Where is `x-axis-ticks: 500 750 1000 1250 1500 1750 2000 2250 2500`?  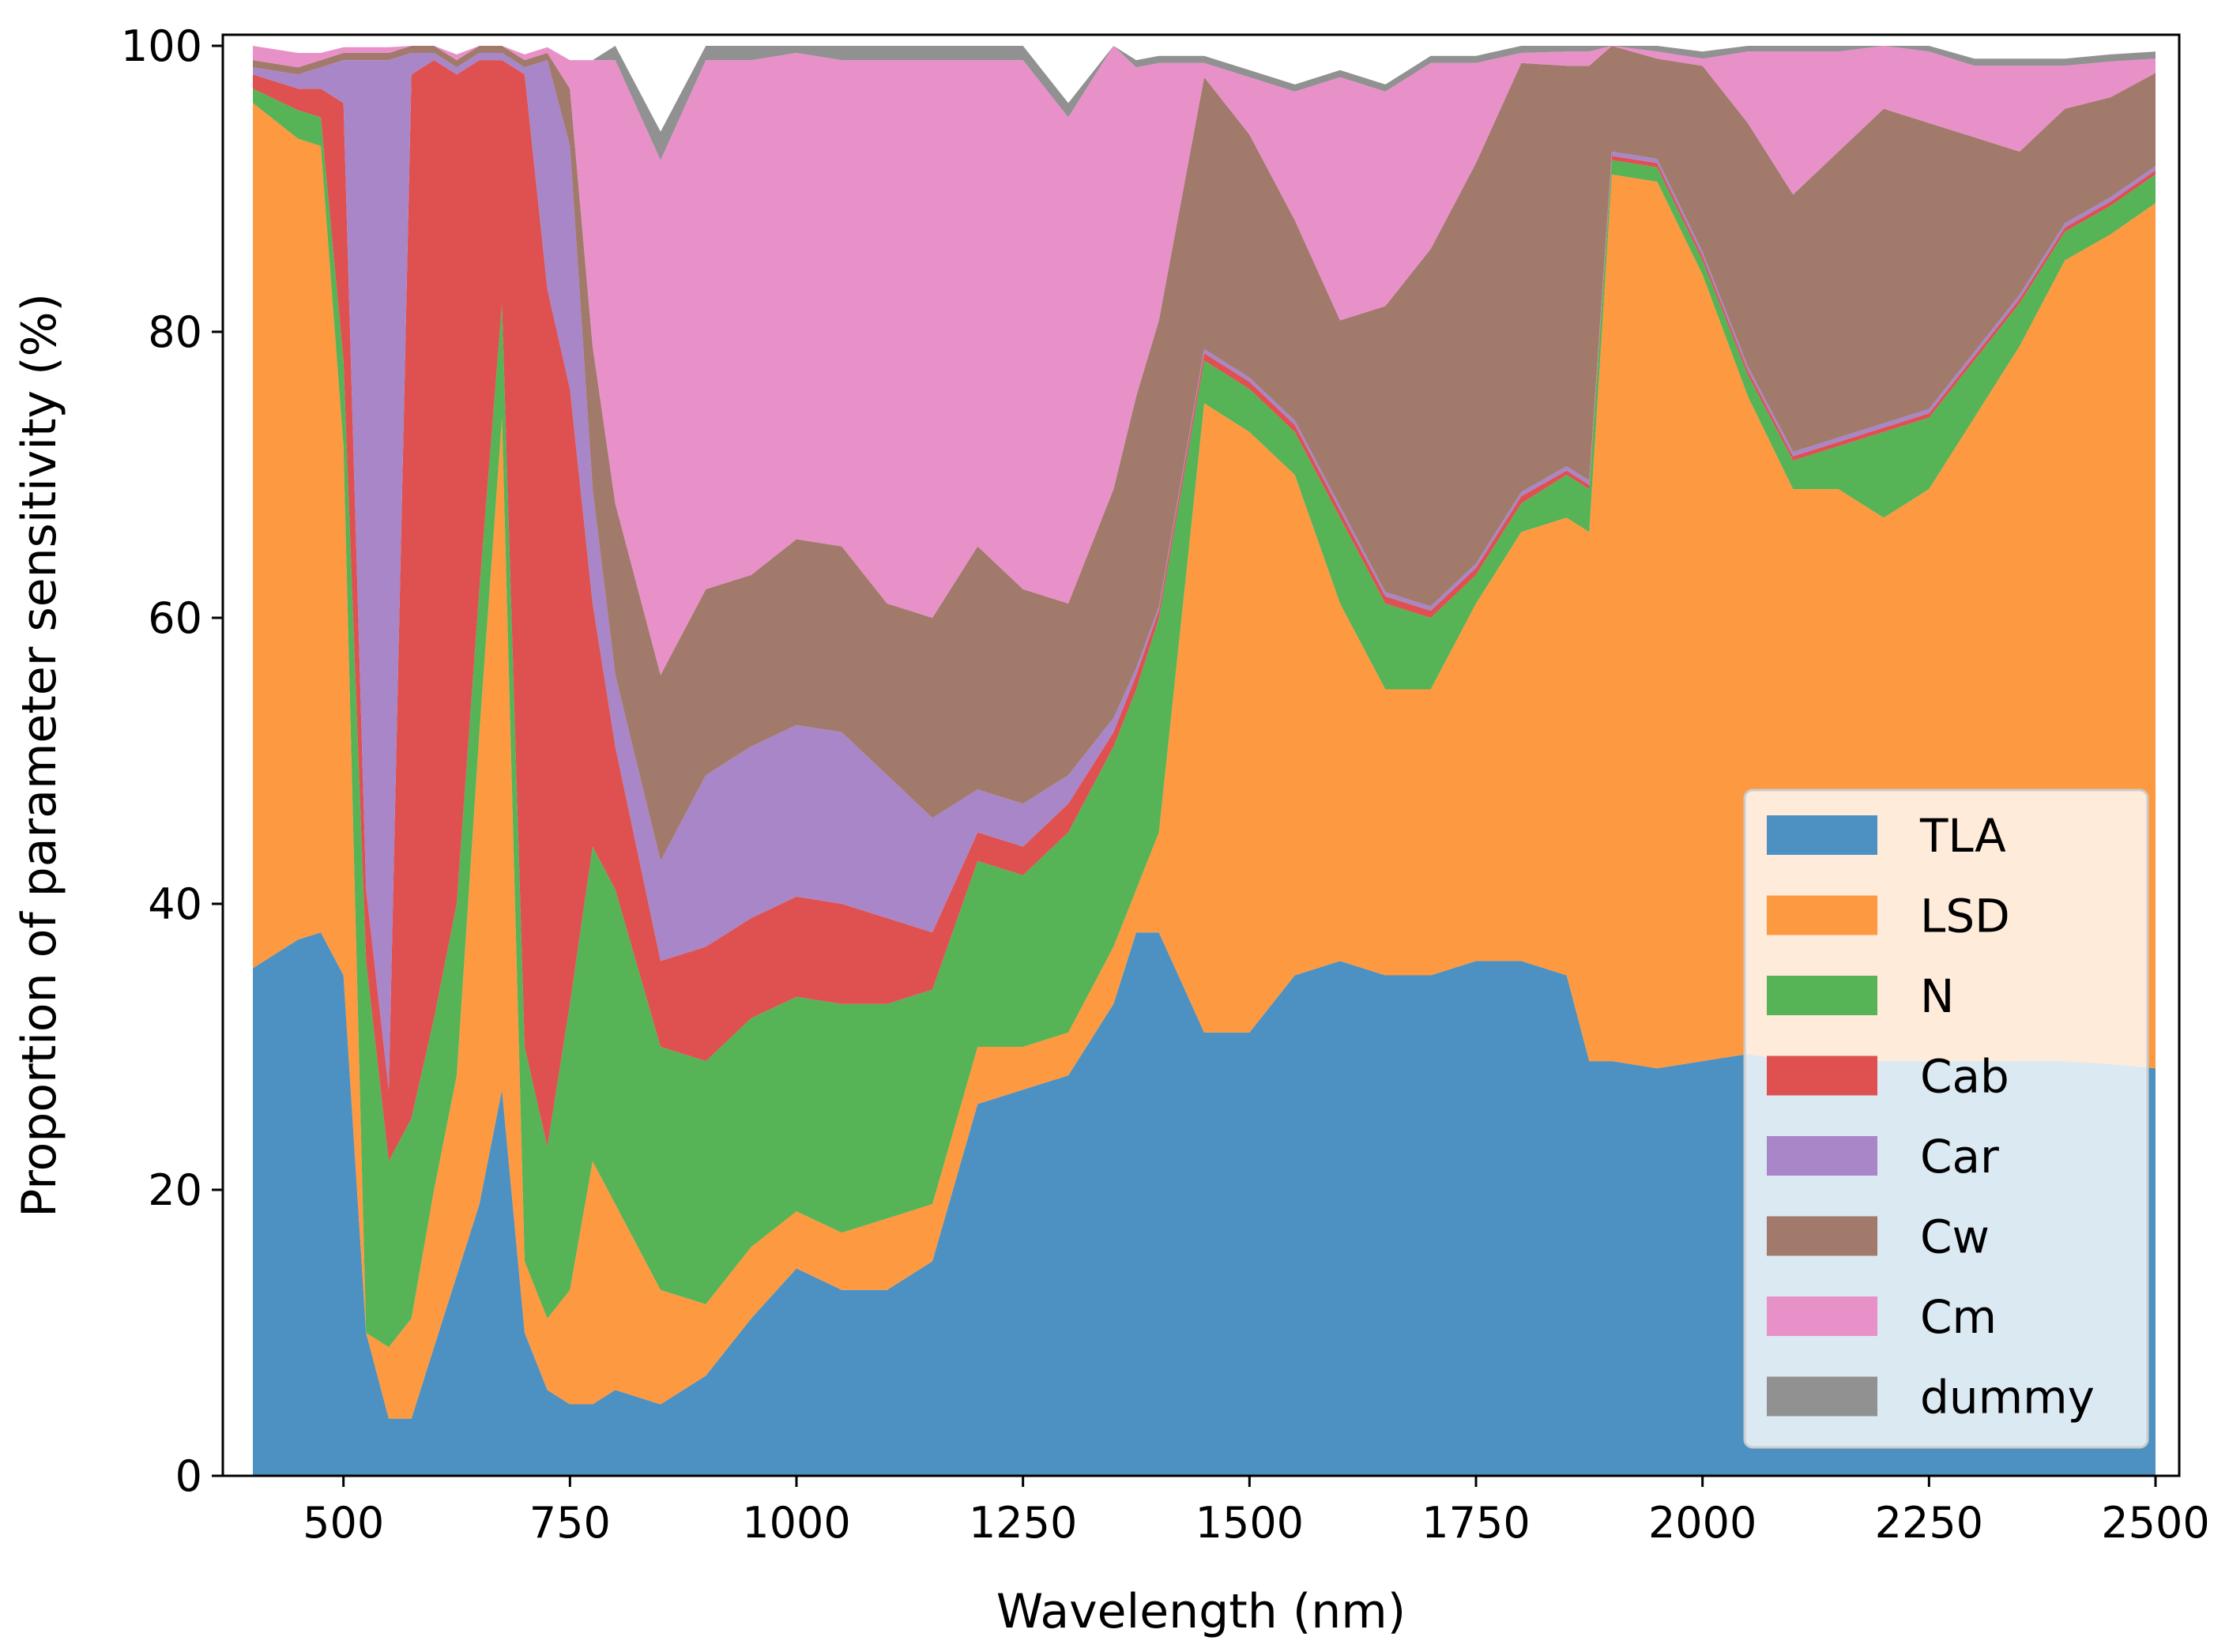
x-axis-ticks: 500 750 1000 1250 1500 1750 2000 2250 2500 is located at coordinates (1256, 1512).